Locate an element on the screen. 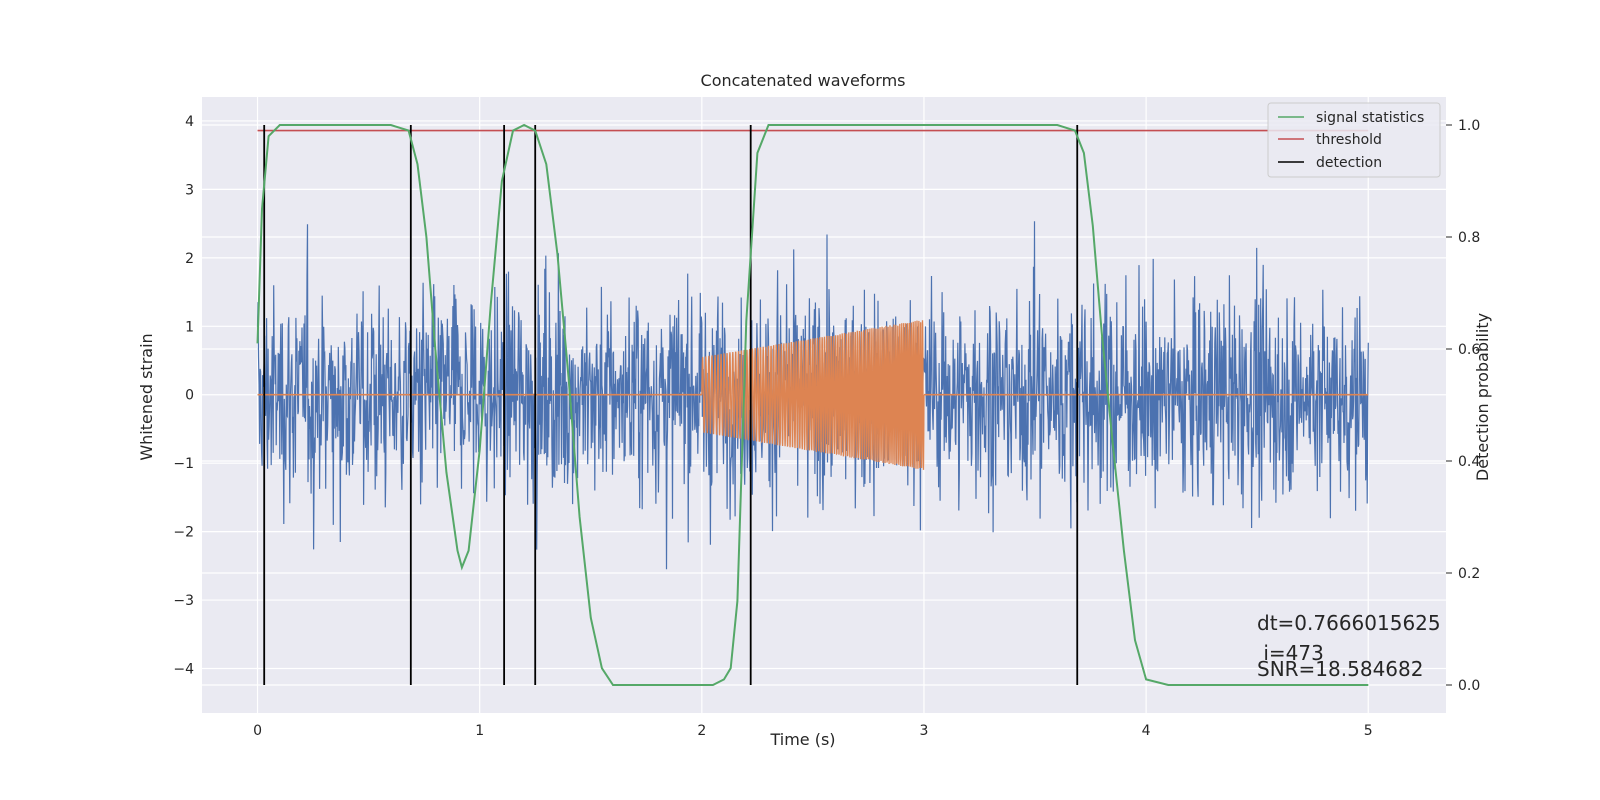  y-tick-label: 4 is located at coordinates (189, 122).